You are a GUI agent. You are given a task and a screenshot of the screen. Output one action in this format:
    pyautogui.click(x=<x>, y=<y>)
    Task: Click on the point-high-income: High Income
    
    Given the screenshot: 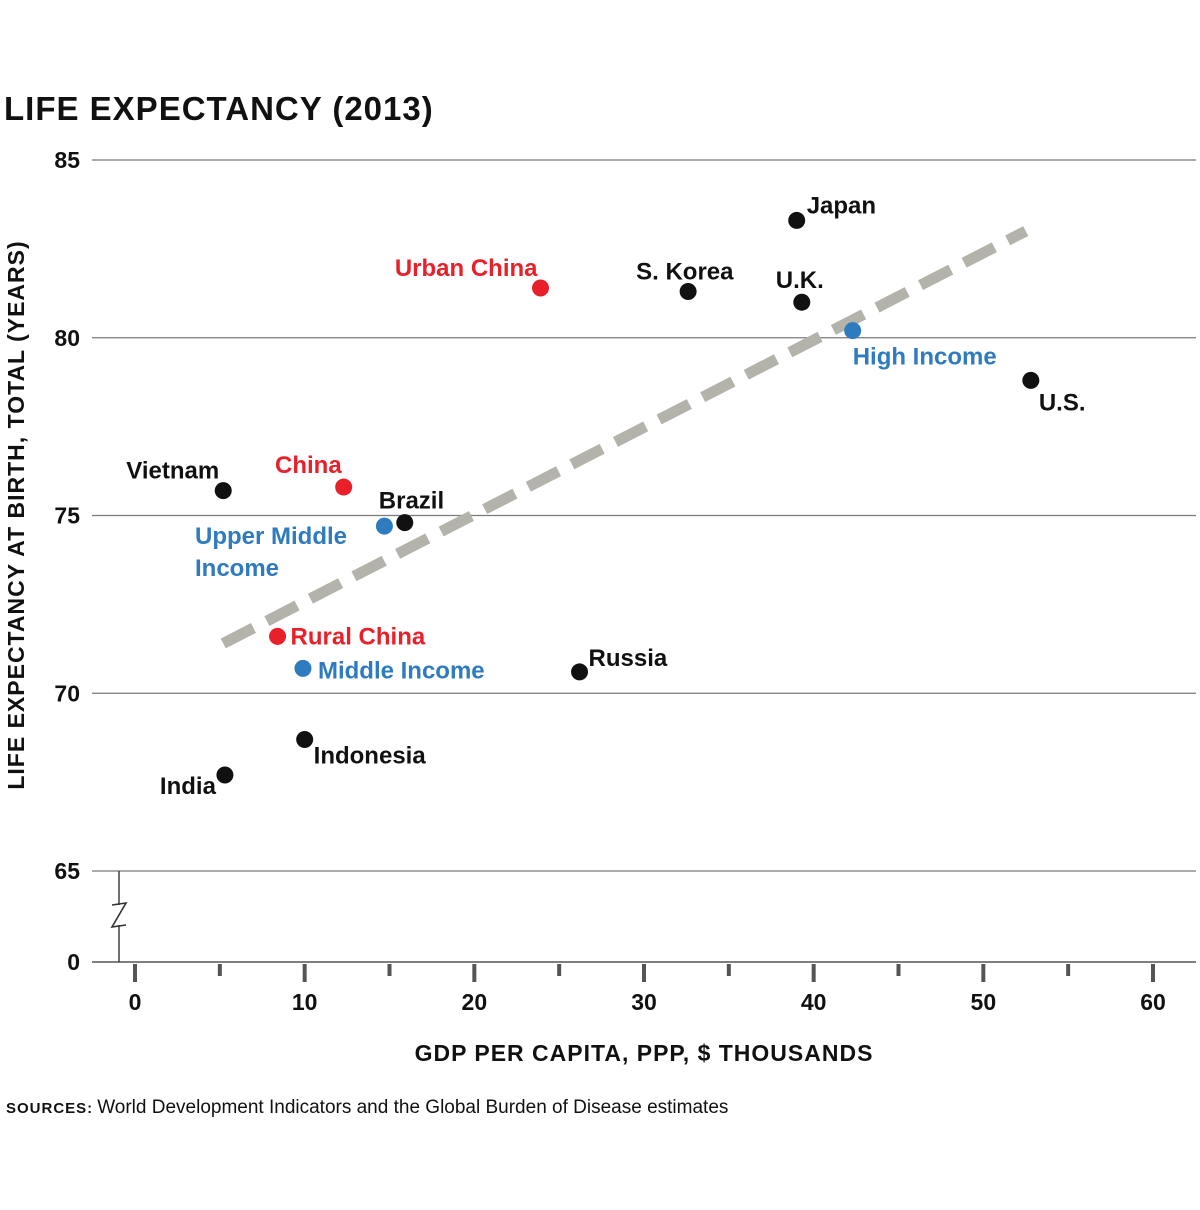 What is the action you would take?
    pyautogui.click(x=920, y=346)
    